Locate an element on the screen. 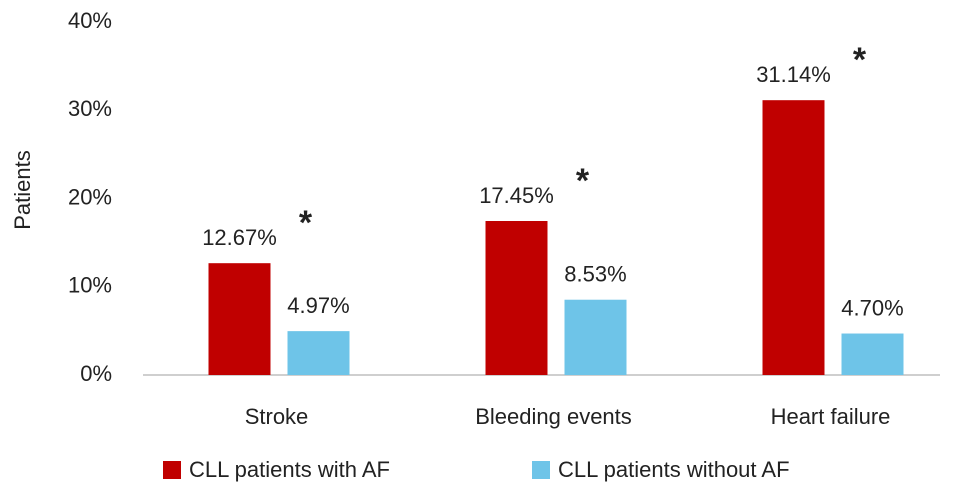 This screenshot has height=488, width=957. x-tick-label: Stroke is located at coordinates (277, 416).